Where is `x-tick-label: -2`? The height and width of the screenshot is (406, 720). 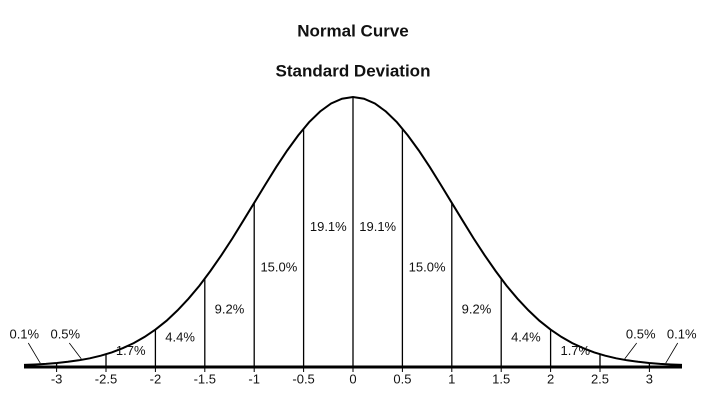
x-tick-label: -2 is located at coordinates (156, 378).